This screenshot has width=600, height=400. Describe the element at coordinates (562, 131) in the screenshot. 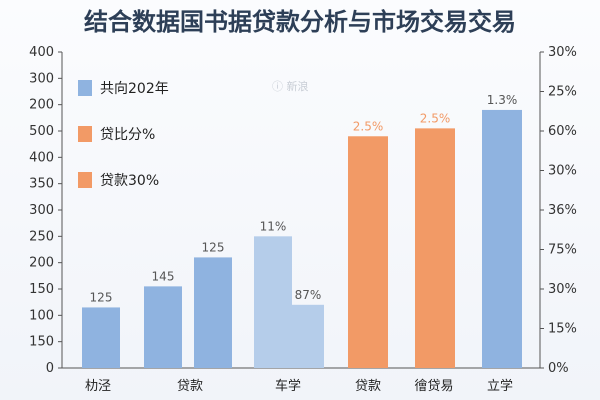

I see `y-right-tick-label: 60%` at that location.